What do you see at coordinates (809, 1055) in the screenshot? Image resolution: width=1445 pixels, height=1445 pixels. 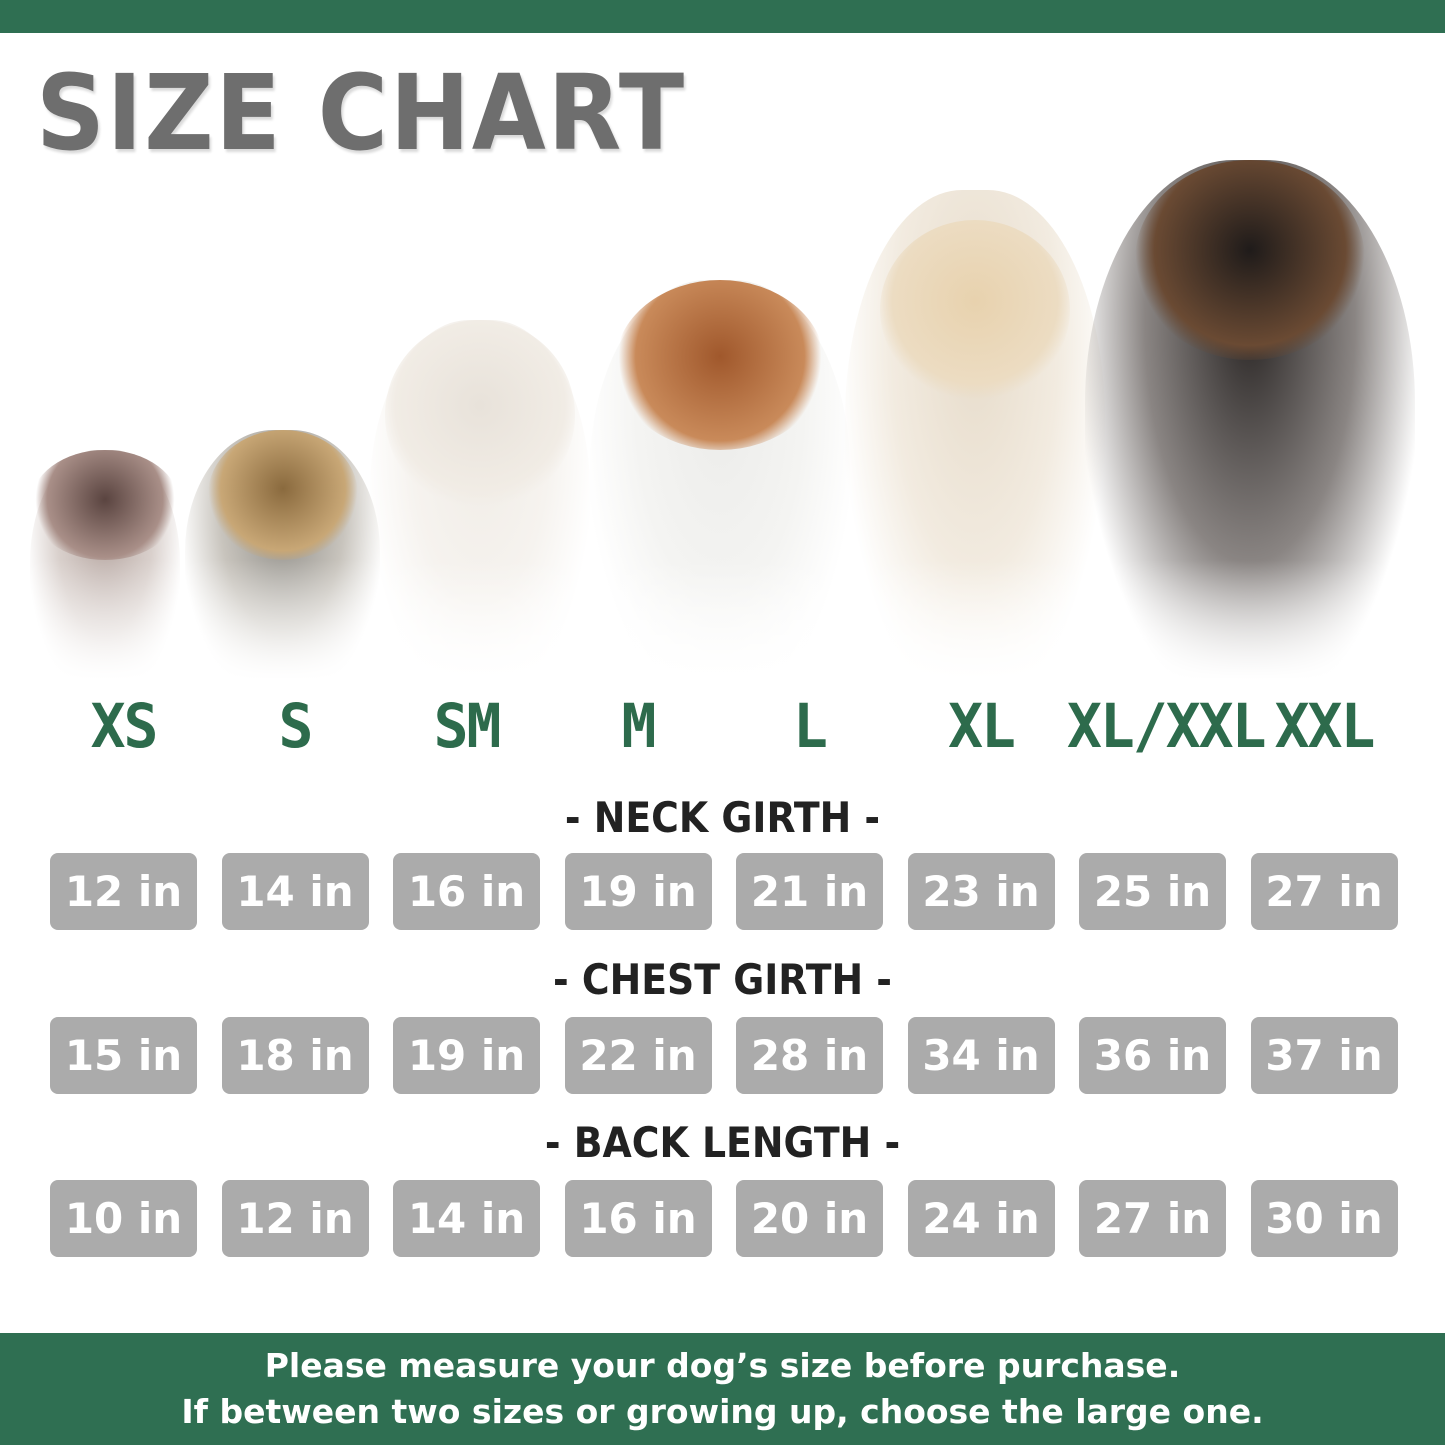 I see `measurement-badge: 28 in` at bounding box center [809, 1055].